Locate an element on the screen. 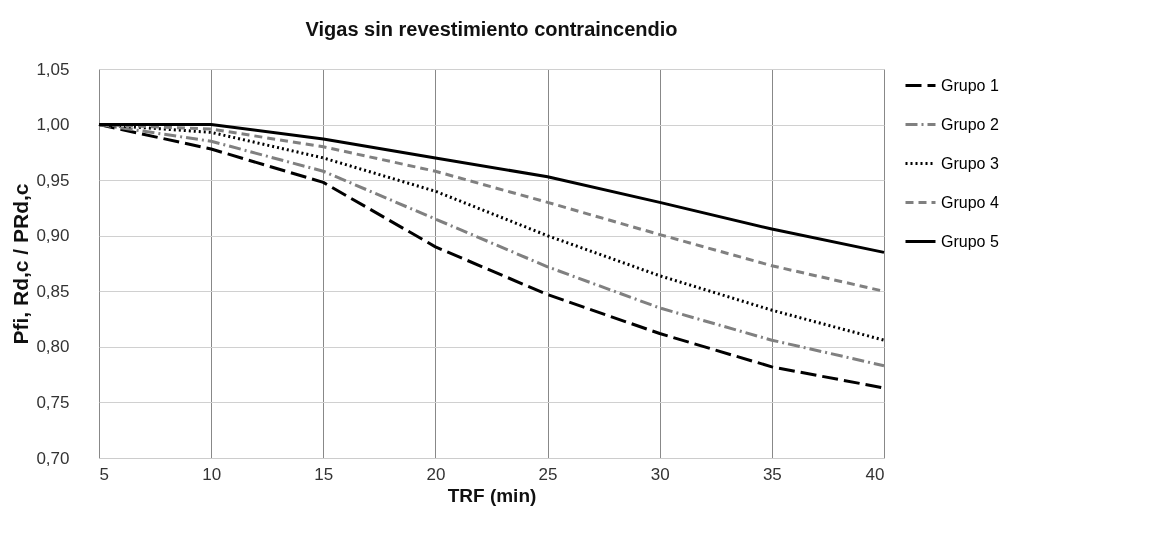 Image resolution: width=1171 pixels, height=550 pixels. x-tick-label: 35 is located at coordinates (772, 474).